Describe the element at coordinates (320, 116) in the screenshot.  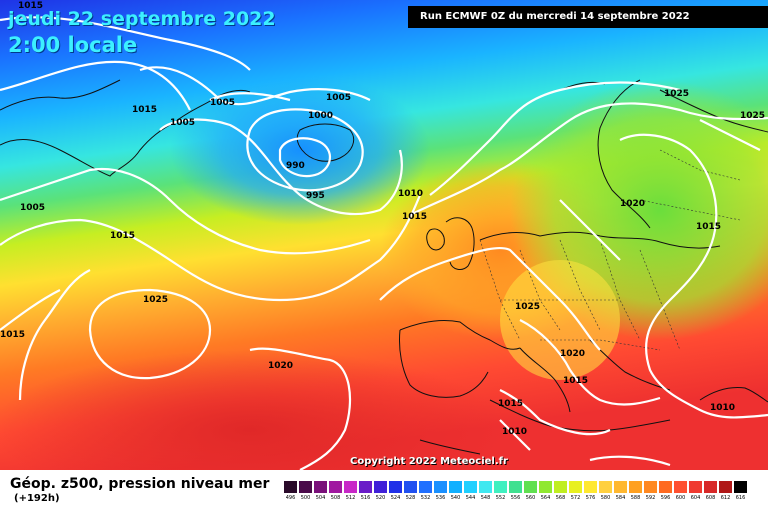
I see `isobar-label: 1000` at that location.